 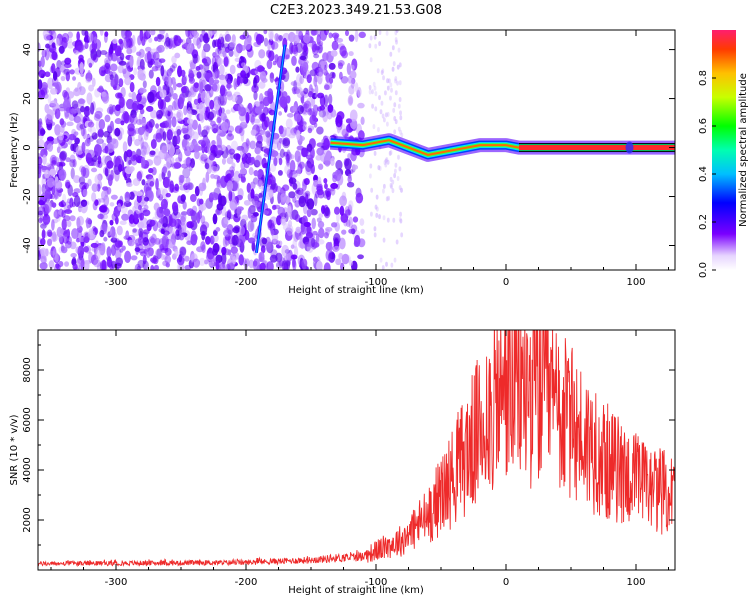 What do you see at coordinates (246, 582) in the screenshot?
I see `x-tick-label: -200` at bounding box center [246, 582].